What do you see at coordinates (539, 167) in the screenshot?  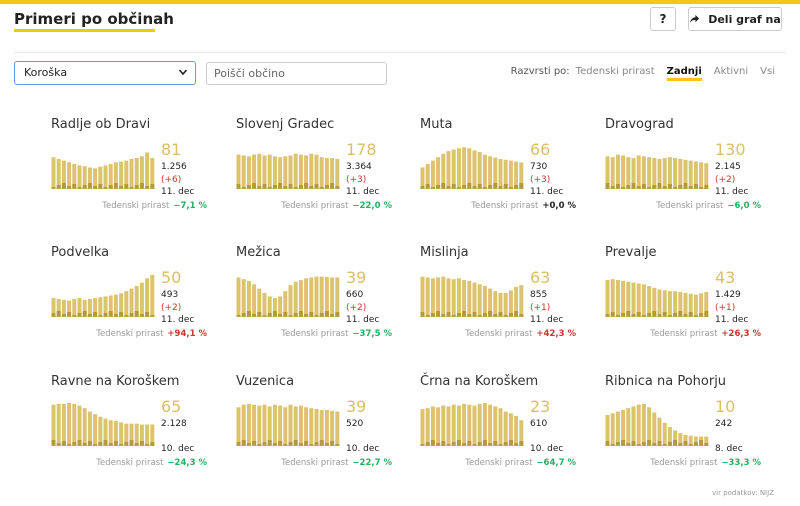 I see `total-cases-value: 730` at bounding box center [539, 167].